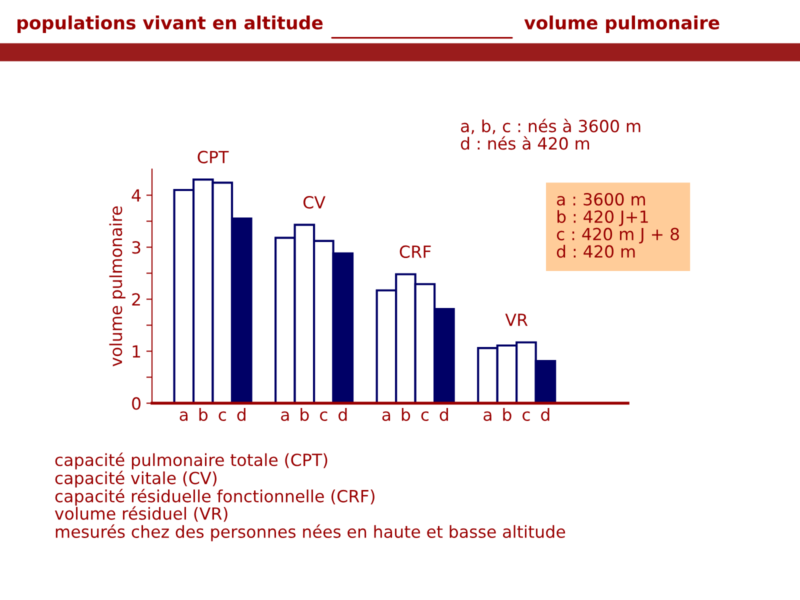  Describe the element at coordinates (241, 414) in the screenshot. I see `series-label: d` at that location.